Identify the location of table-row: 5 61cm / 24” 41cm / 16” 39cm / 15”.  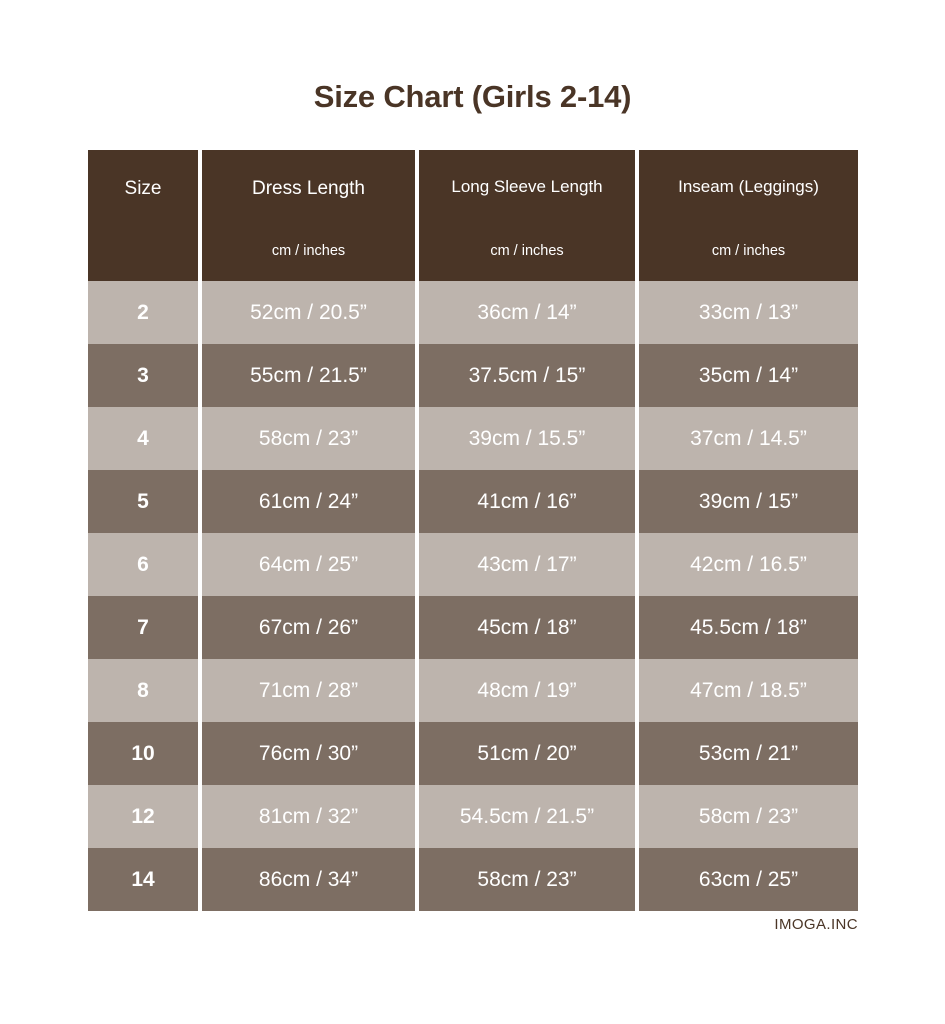
(473, 501).